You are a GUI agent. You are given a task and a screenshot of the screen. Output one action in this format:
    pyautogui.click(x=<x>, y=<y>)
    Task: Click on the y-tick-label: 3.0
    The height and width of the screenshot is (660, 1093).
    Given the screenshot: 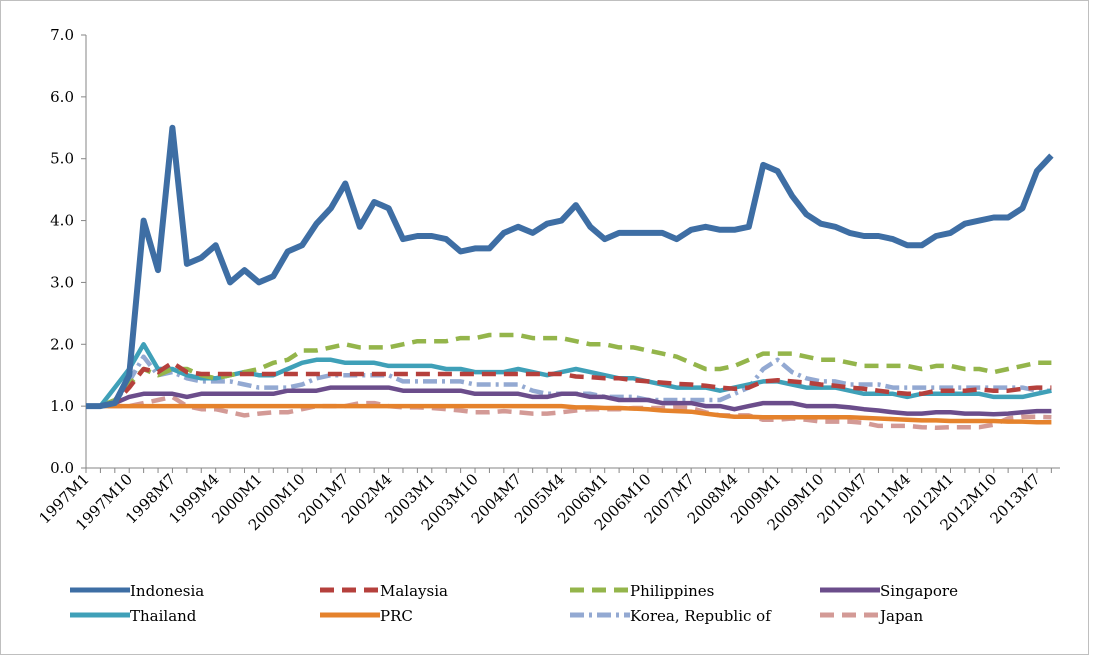 What is the action you would take?
    pyautogui.click(x=62, y=282)
    